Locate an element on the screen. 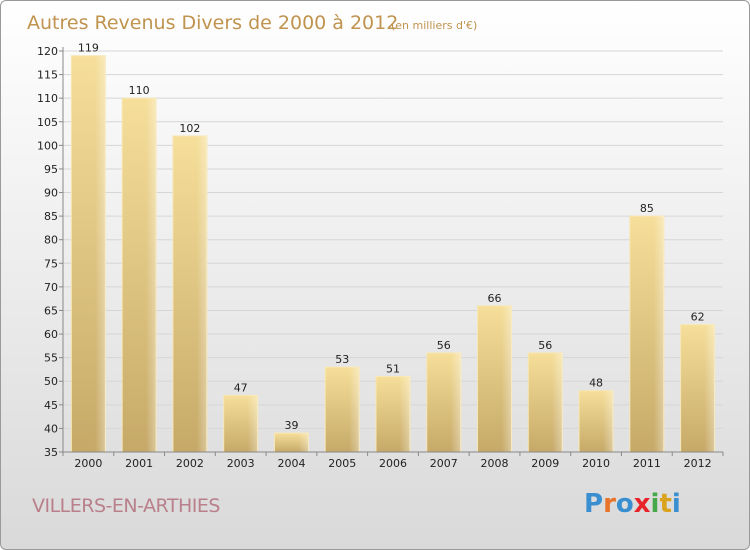  x-tick-label-2005: 2005 is located at coordinates (342, 463).